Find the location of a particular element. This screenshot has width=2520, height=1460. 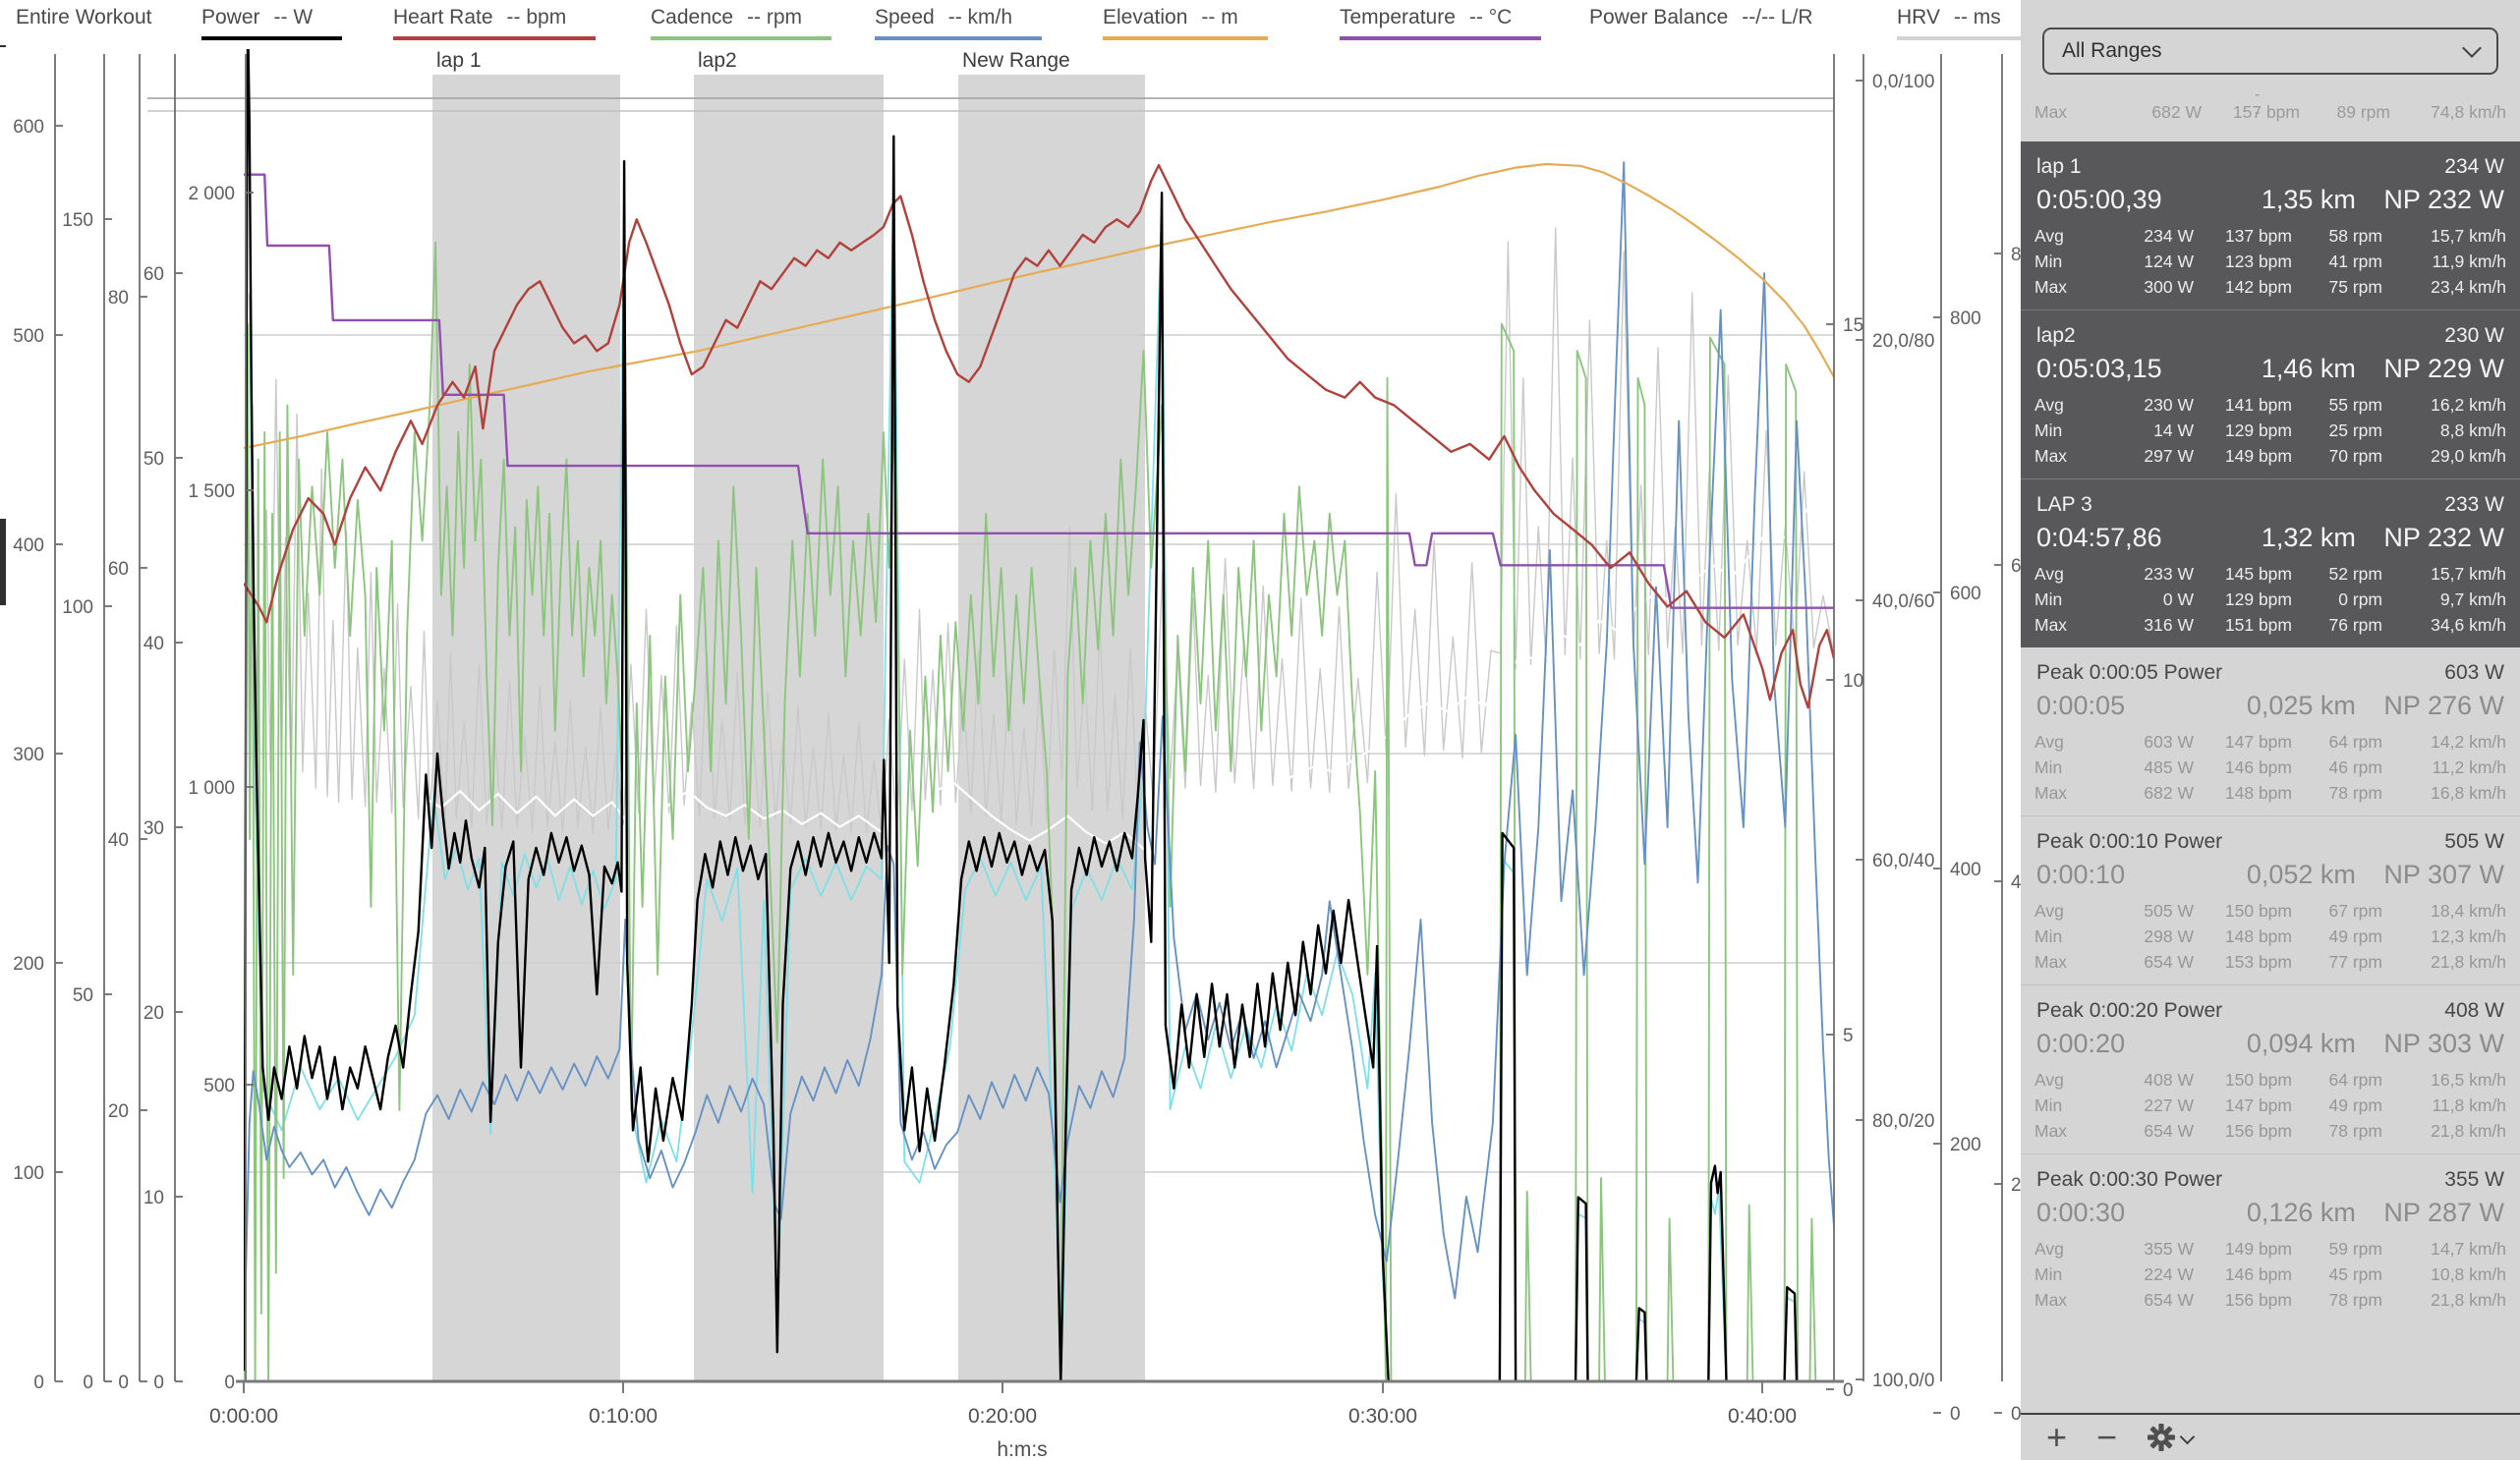

legend-item-temperature: Temperature -- °C is located at coordinates (1441, 23).